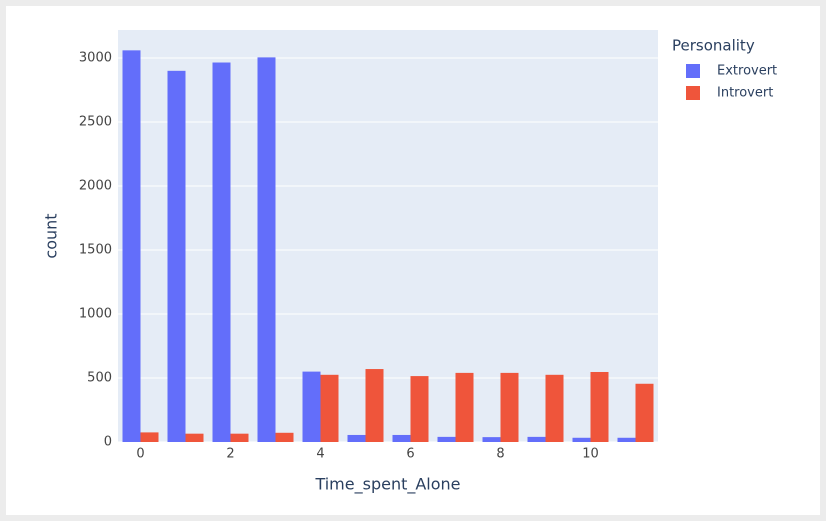  I want to click on y-tick-label: 500, so click(99, 378).